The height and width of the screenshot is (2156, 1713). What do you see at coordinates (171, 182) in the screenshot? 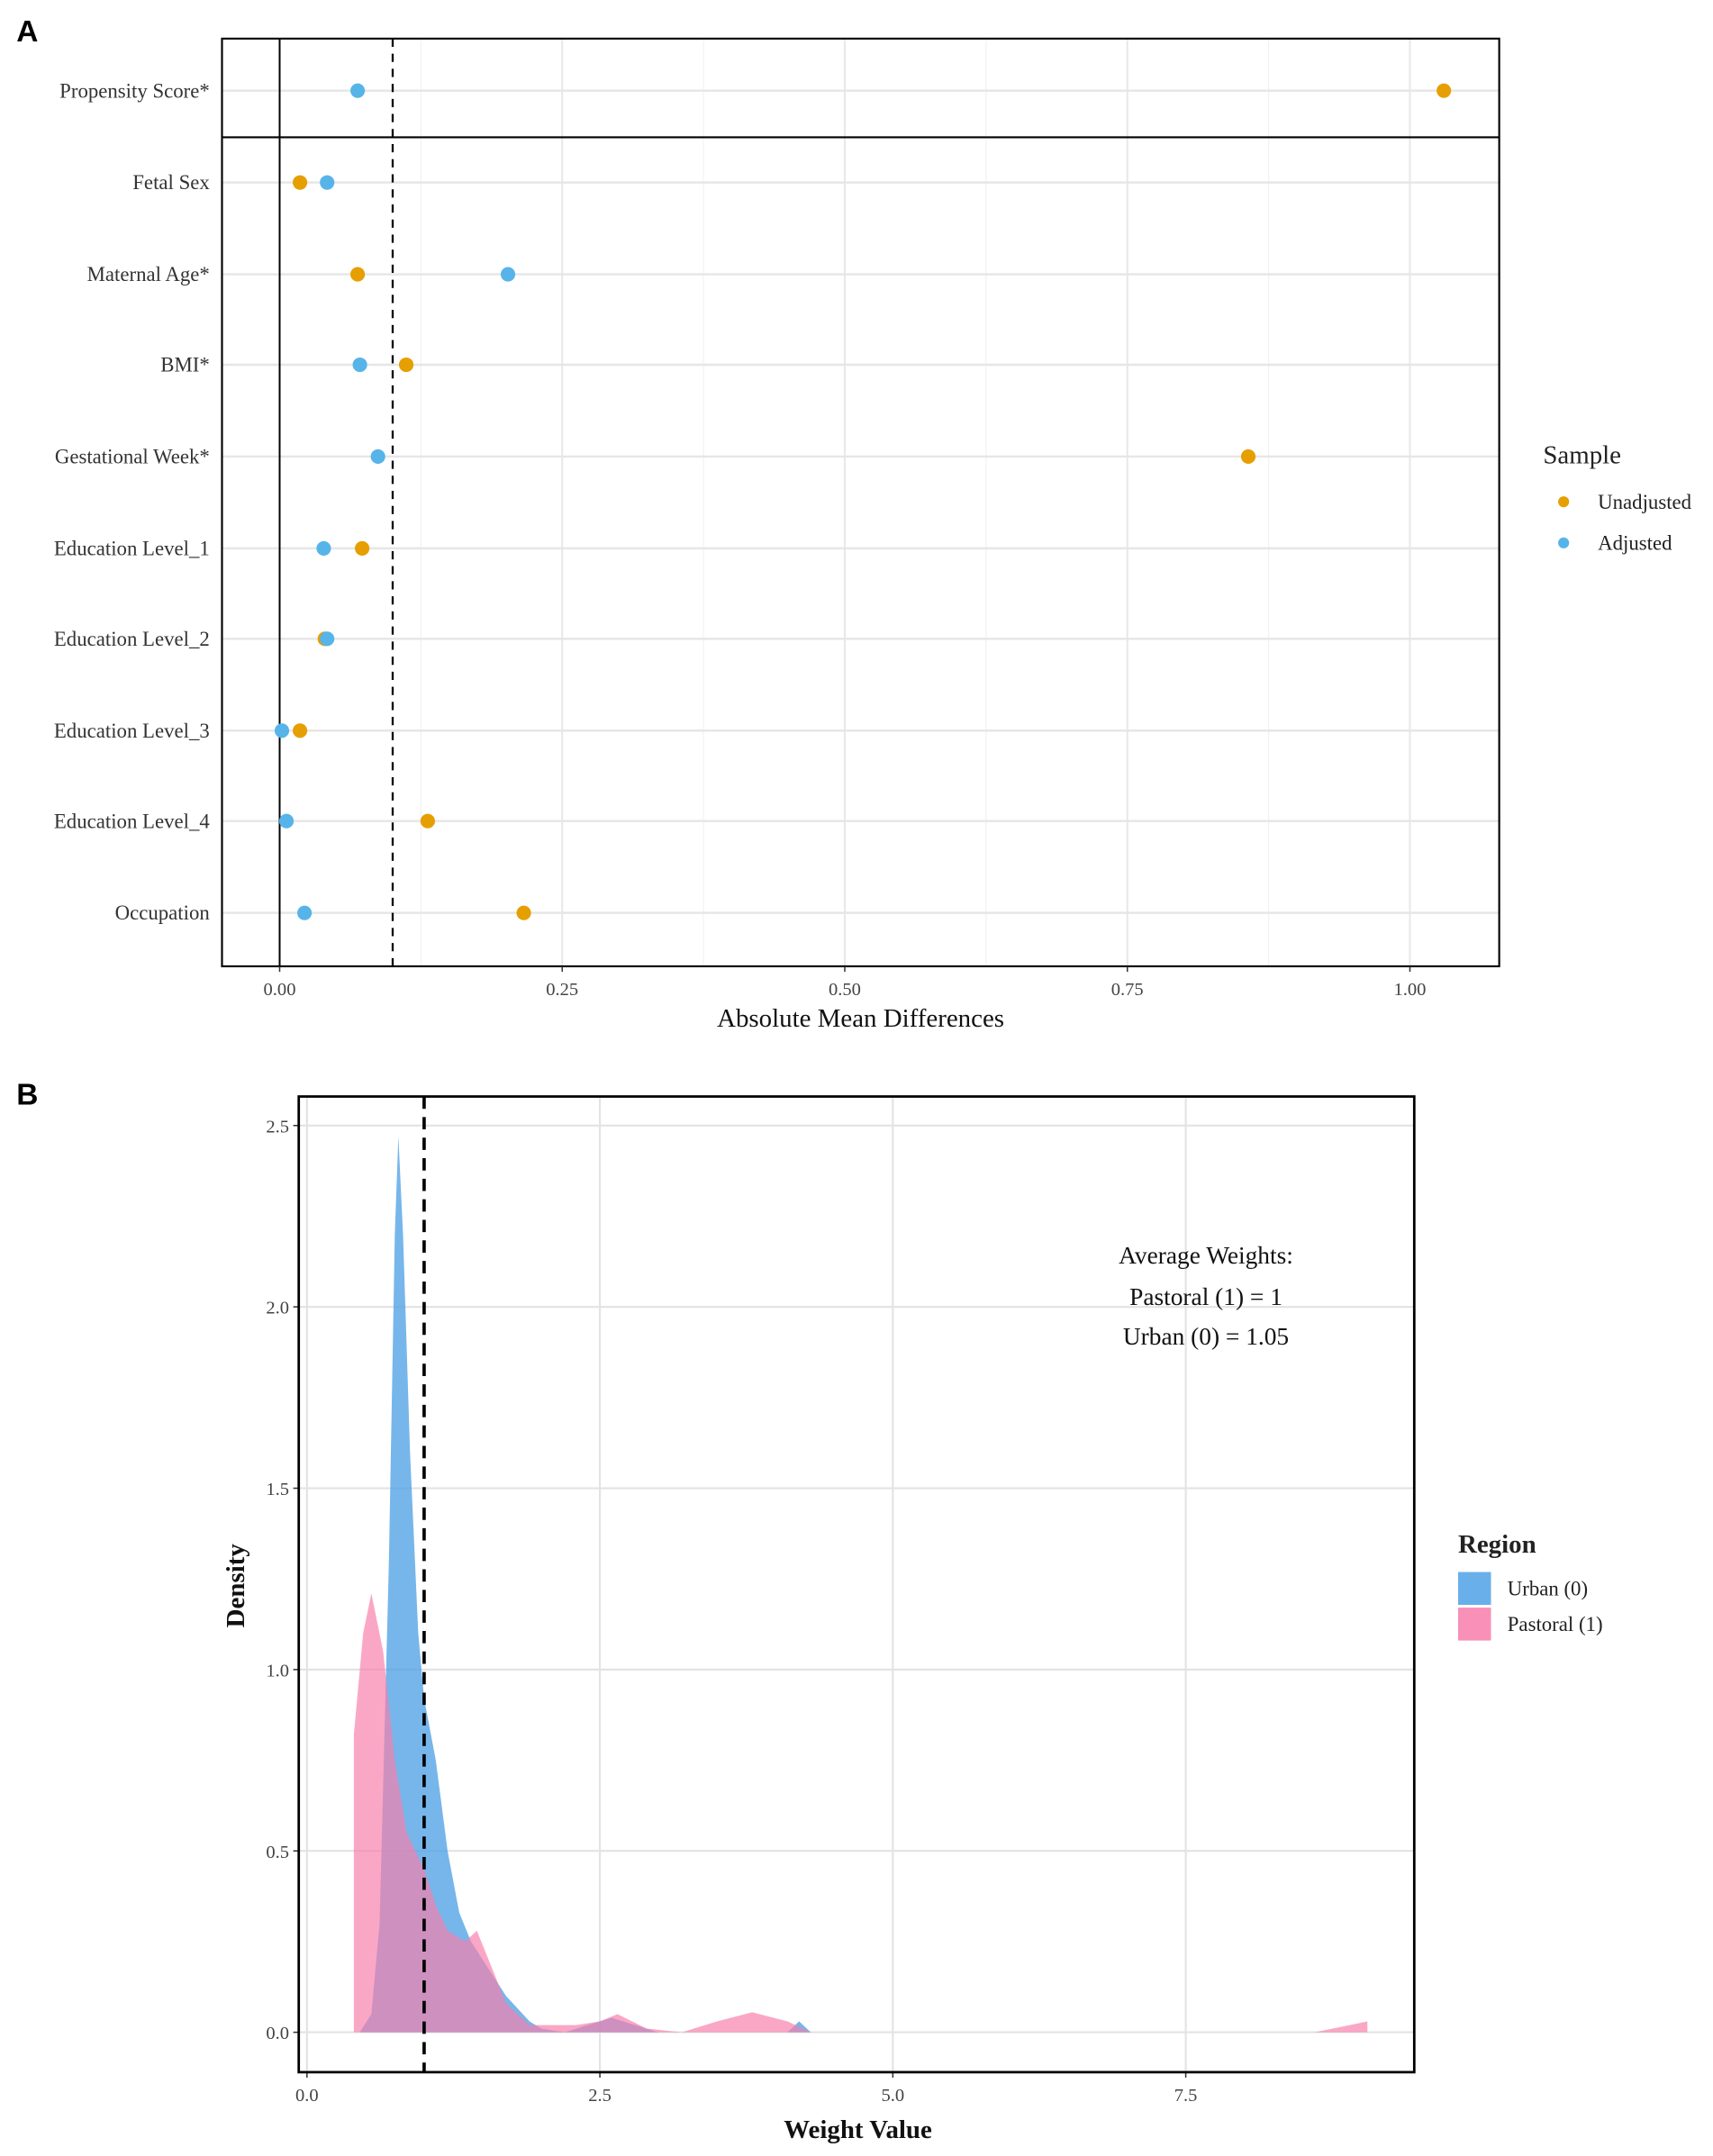
I see `y-tick-label: Fetal Sex` at bounding box center [171, 182].